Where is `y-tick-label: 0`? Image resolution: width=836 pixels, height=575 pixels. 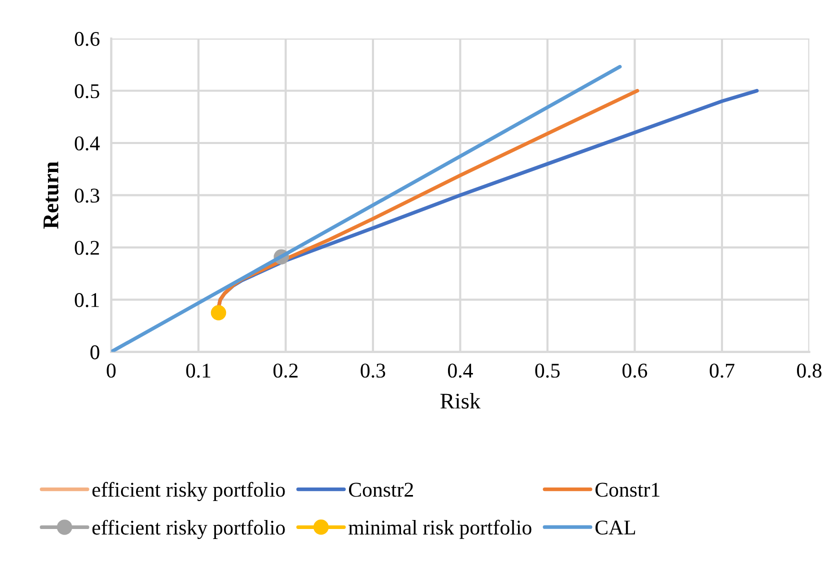 y-tick-label: 0 is located at coordinates (95, 352).